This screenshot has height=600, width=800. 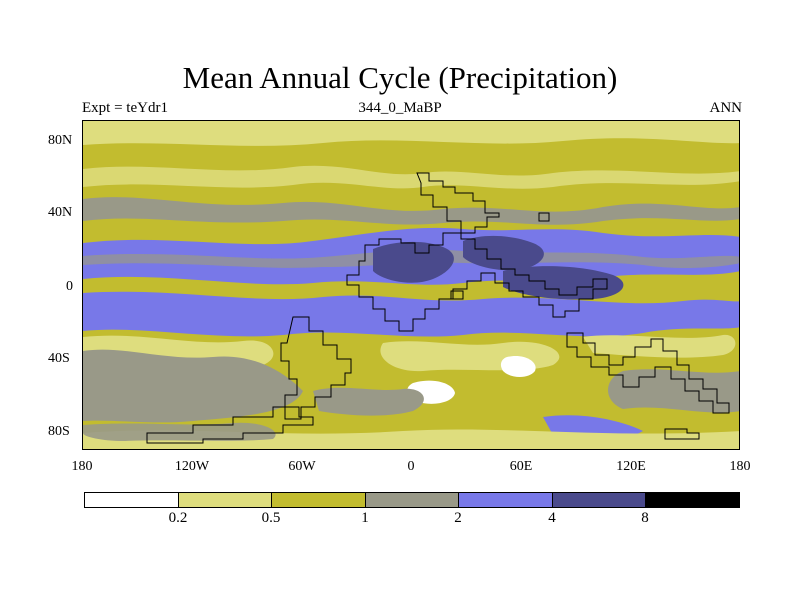 I want to click on island-outline, so click(x=544, y=217).